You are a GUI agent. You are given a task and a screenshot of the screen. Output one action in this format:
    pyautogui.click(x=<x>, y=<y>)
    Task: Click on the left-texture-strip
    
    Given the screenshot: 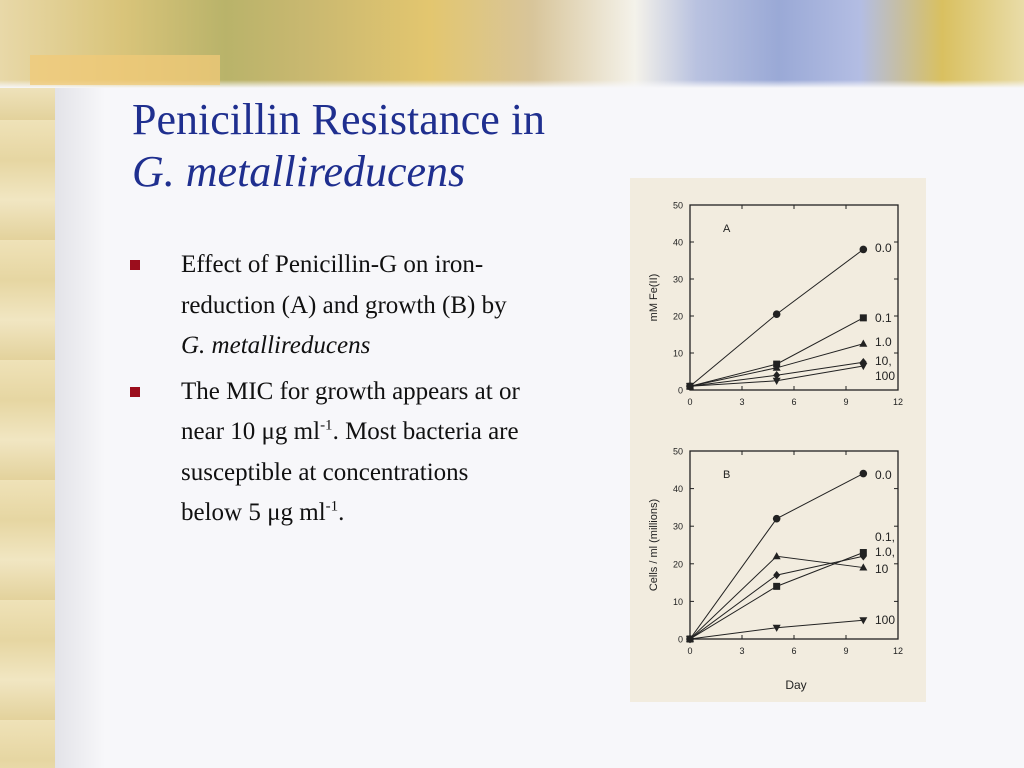 What is the action you would take?
    pyautogui.click(x=27, y=384)
    